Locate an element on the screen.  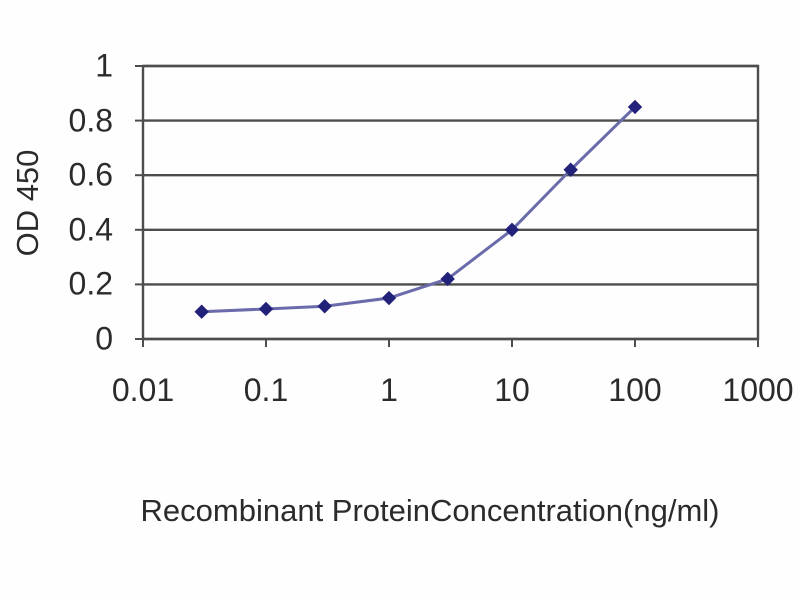
y-tick-label: 0.2 is located at coordinates (90, 283).